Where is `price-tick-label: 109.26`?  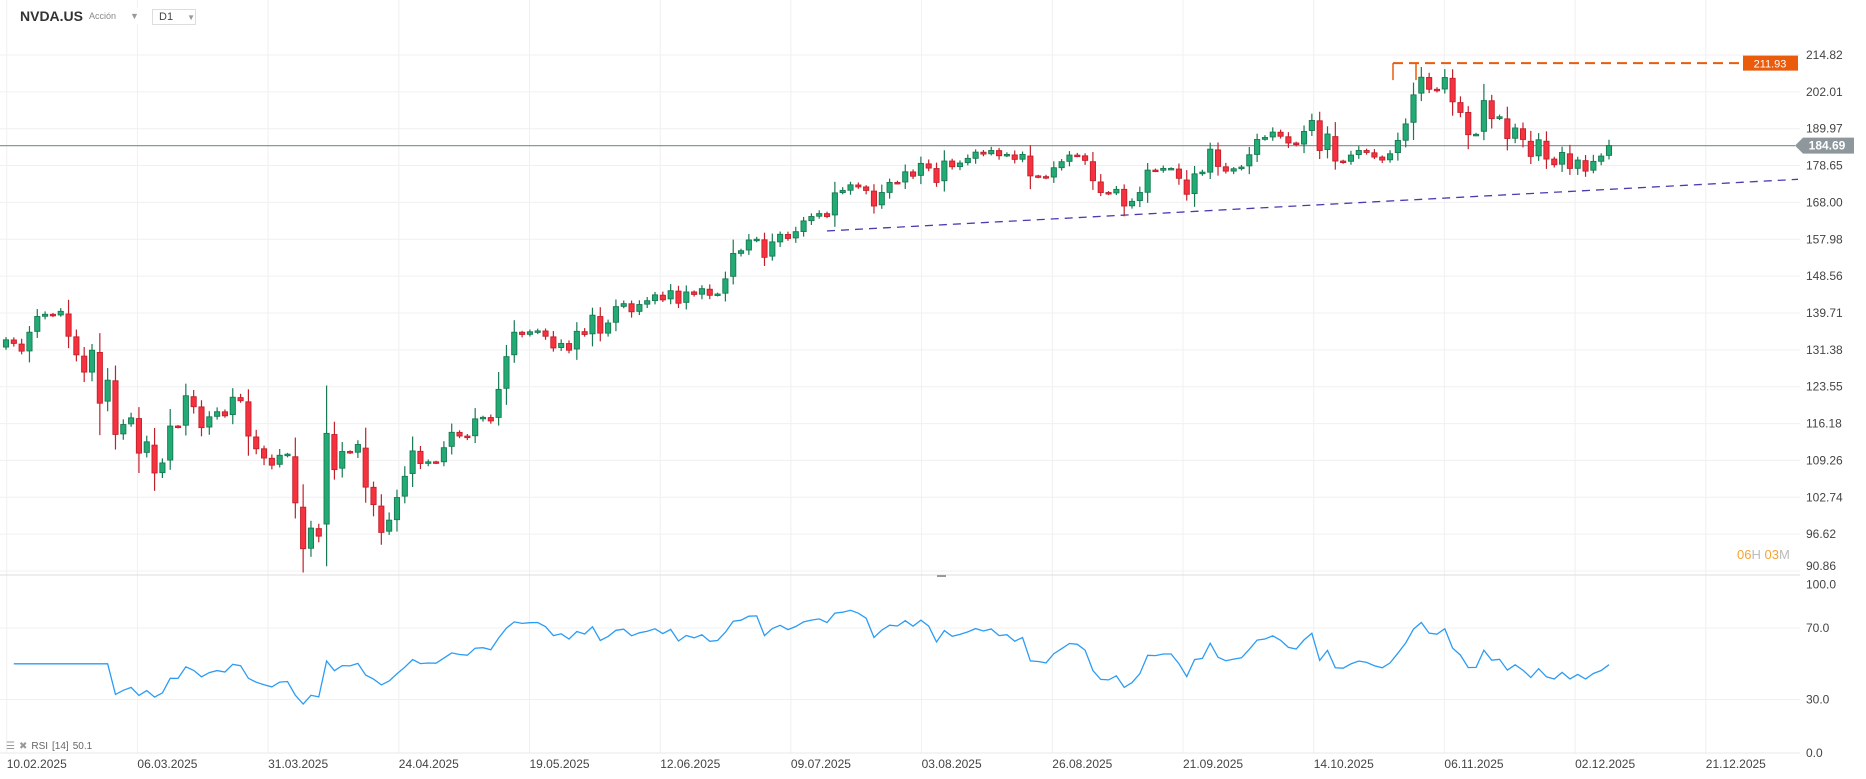 price-tick-label: 109.26 is located at coordinates (1824, 460).